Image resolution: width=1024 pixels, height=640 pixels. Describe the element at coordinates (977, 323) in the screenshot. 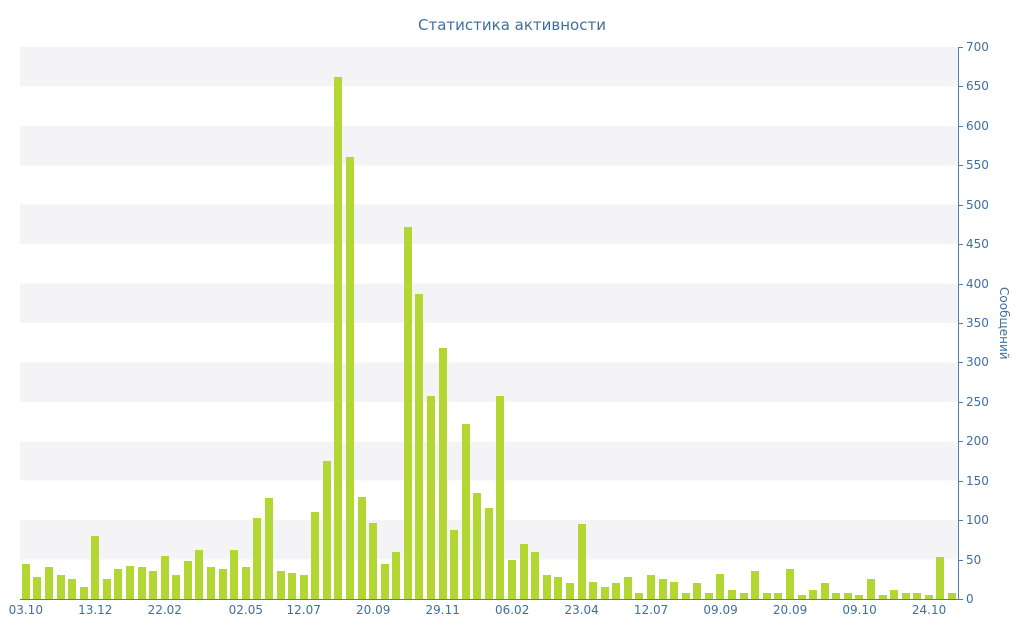

I see `y-tick-label: 350` at that location.